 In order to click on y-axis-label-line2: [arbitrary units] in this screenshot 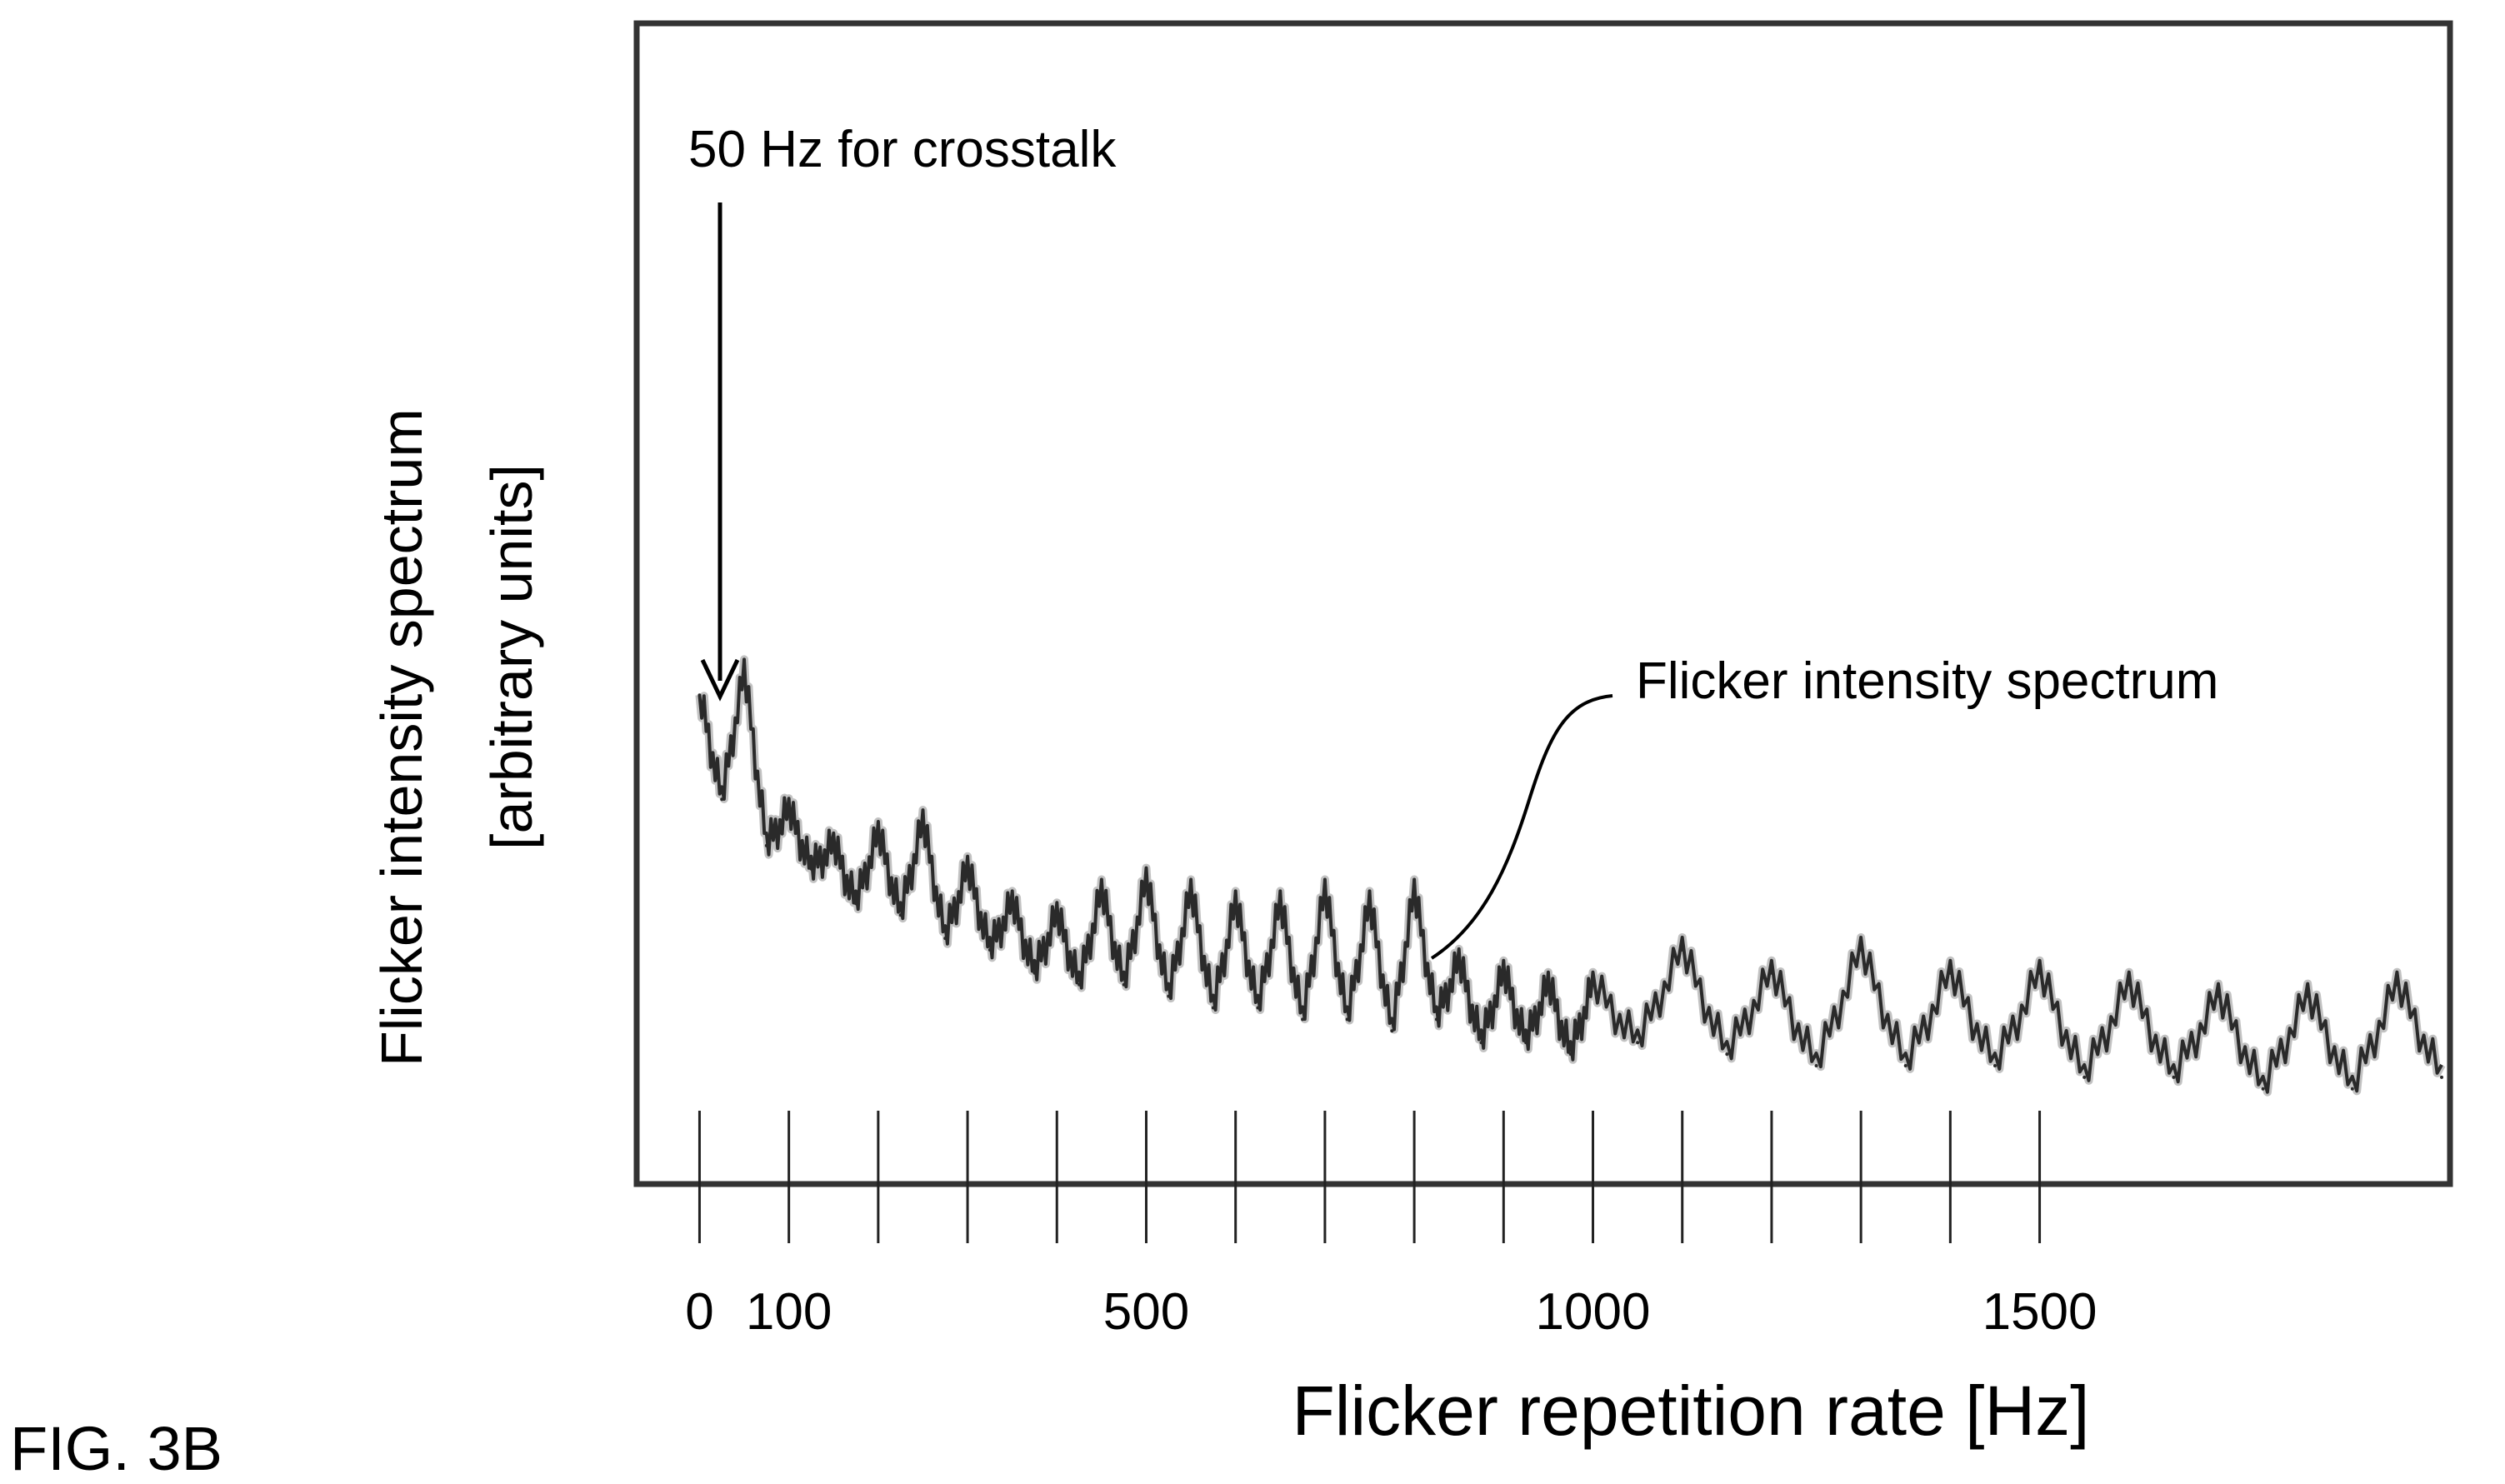, I will do `click(511, 657)`.